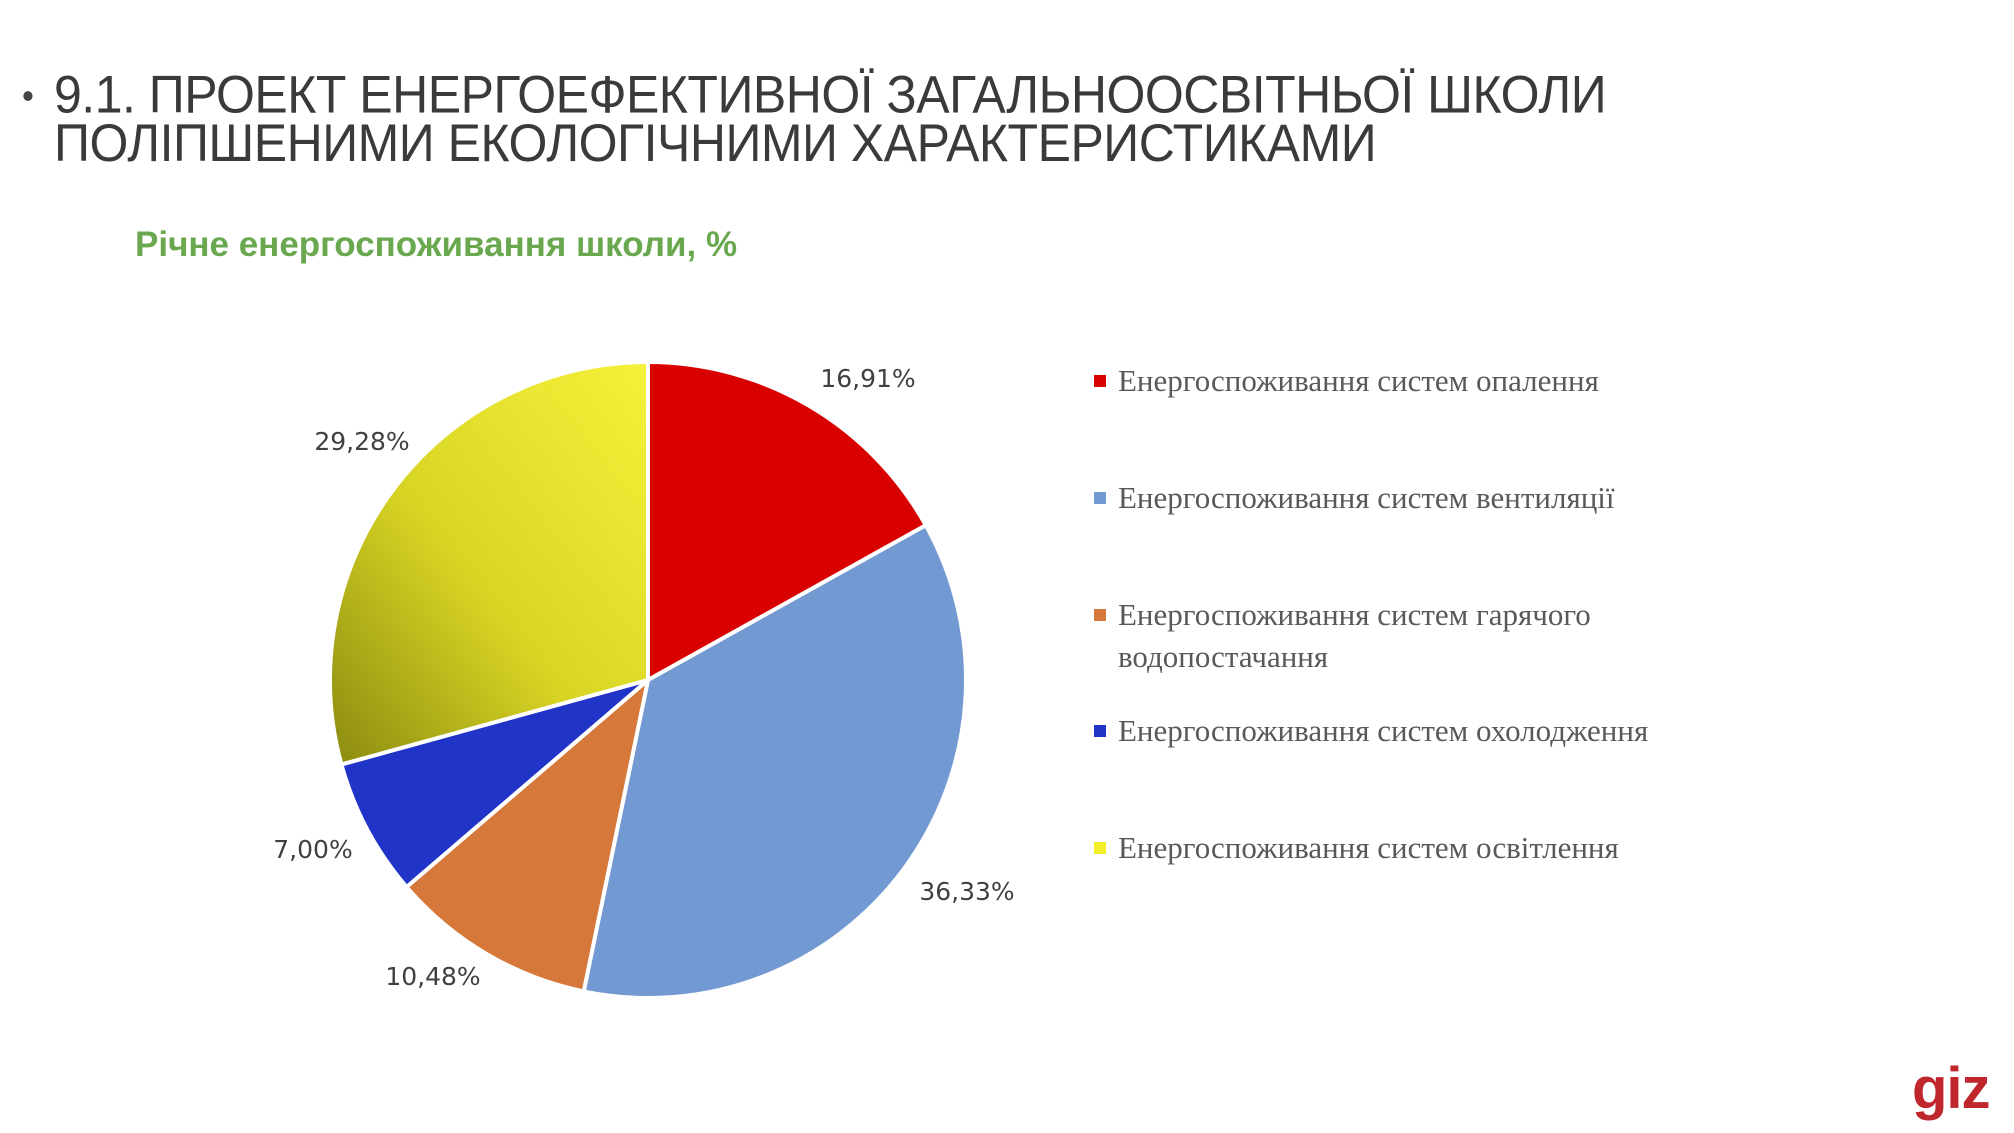 The width and height of the screenshot is (2014, 1133). Describe the element at coordinates (867, 378) in the screenshot. I see `data-label-1: 16,91%` at that location.